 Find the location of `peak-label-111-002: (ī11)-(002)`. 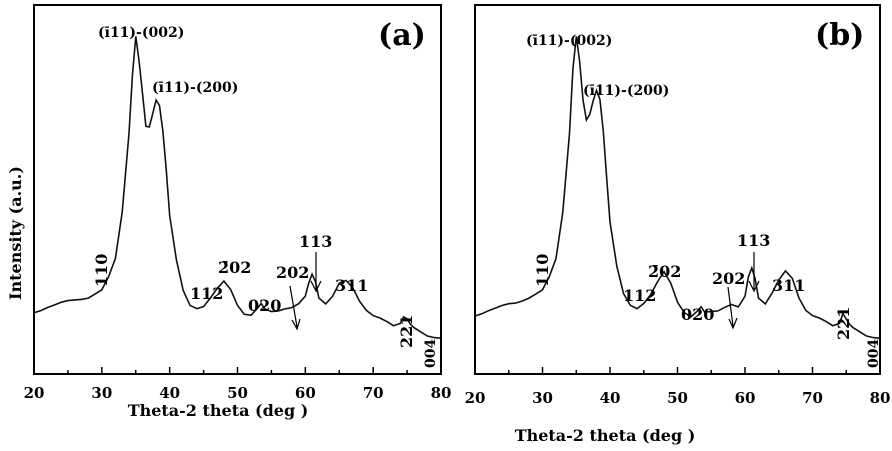

peak-label-111-002: (ī11)-(002) is located at coordinates (141, 33).